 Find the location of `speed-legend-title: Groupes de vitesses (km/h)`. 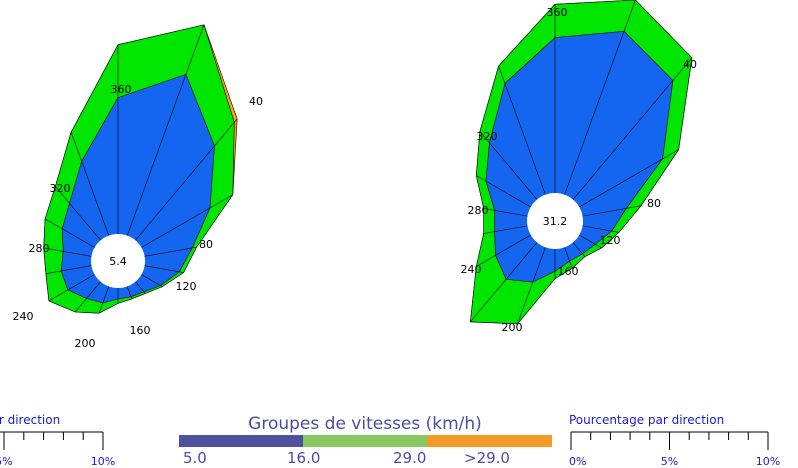

speed-legend-title: Groupes de vitesses (km/h) is located at coordinates (365, 424).